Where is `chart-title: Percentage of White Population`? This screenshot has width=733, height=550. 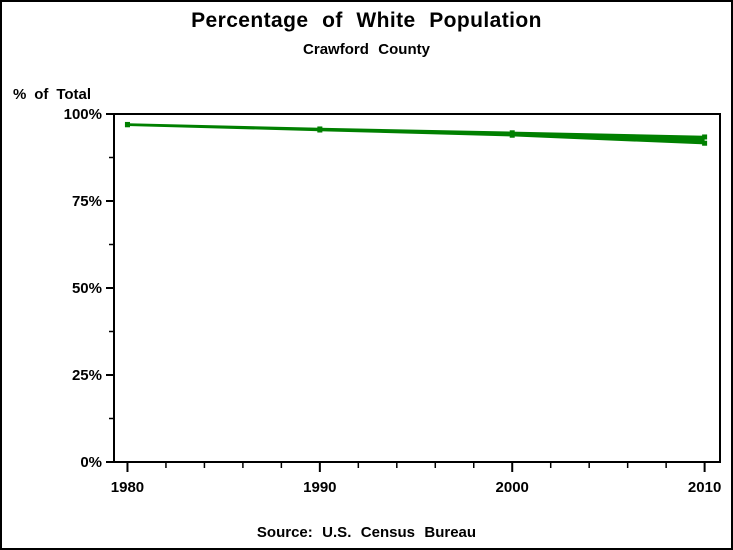 chart-title: Percentage of White Population is located at coordinates (366, 20).